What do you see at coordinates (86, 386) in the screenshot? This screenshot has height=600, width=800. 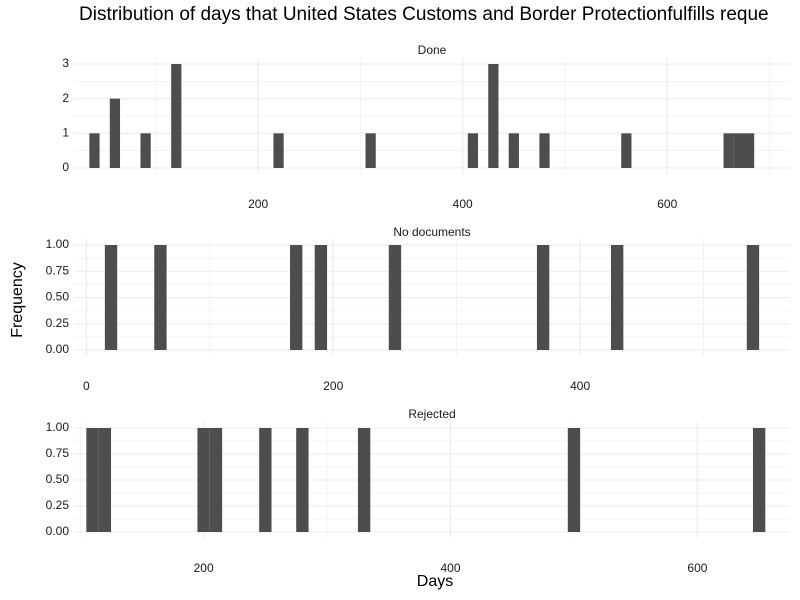 I see `x-tick-label: 0` at bounding box center [86, 386].